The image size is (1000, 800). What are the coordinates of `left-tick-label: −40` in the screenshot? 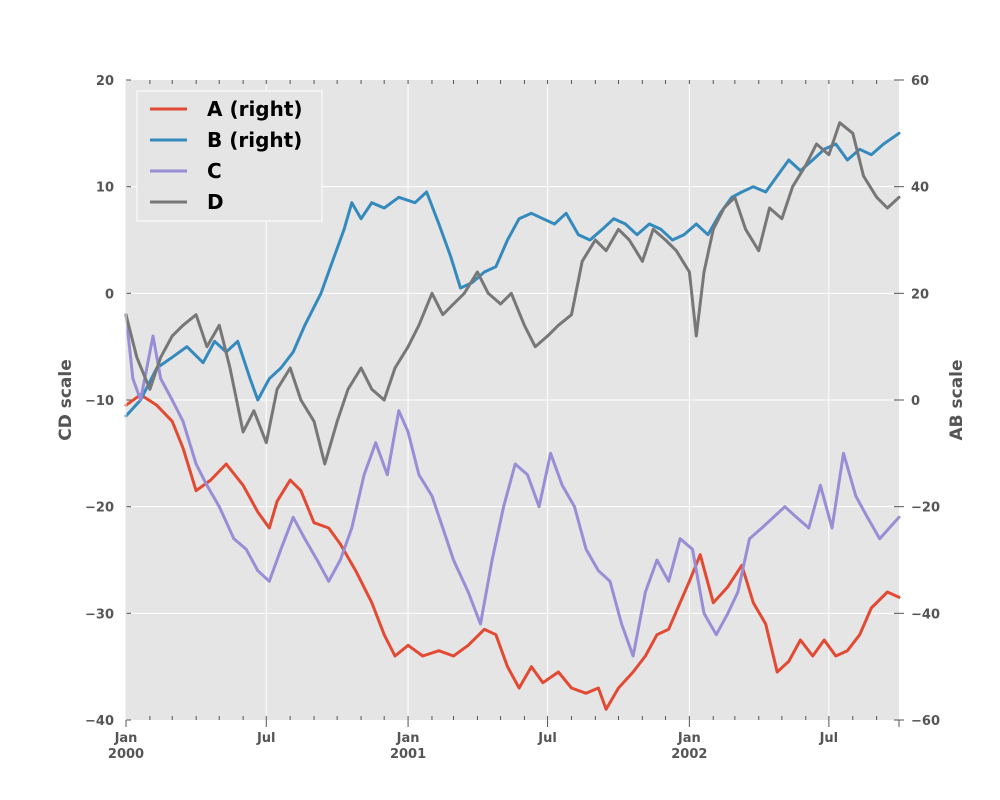 It's located at (99, 721).